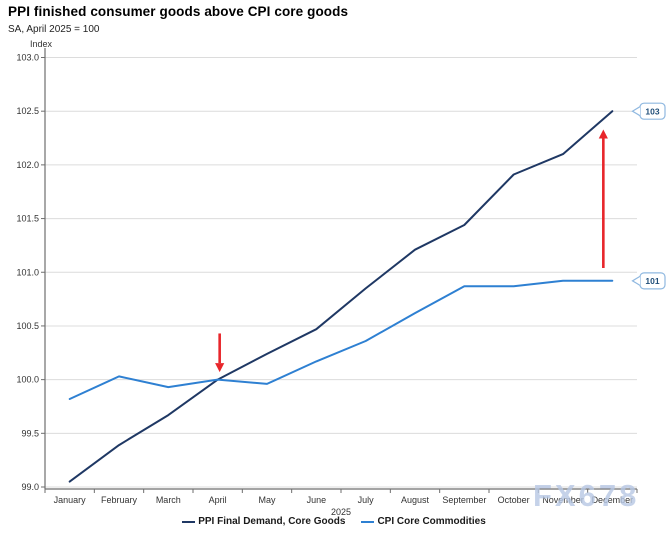 The width and height of the screenshot is (668, 536). What do you see at coordinates (27, 380) in the screenshot?
I see `y-tick-label: 100.0` at bounding box center [27, 380].